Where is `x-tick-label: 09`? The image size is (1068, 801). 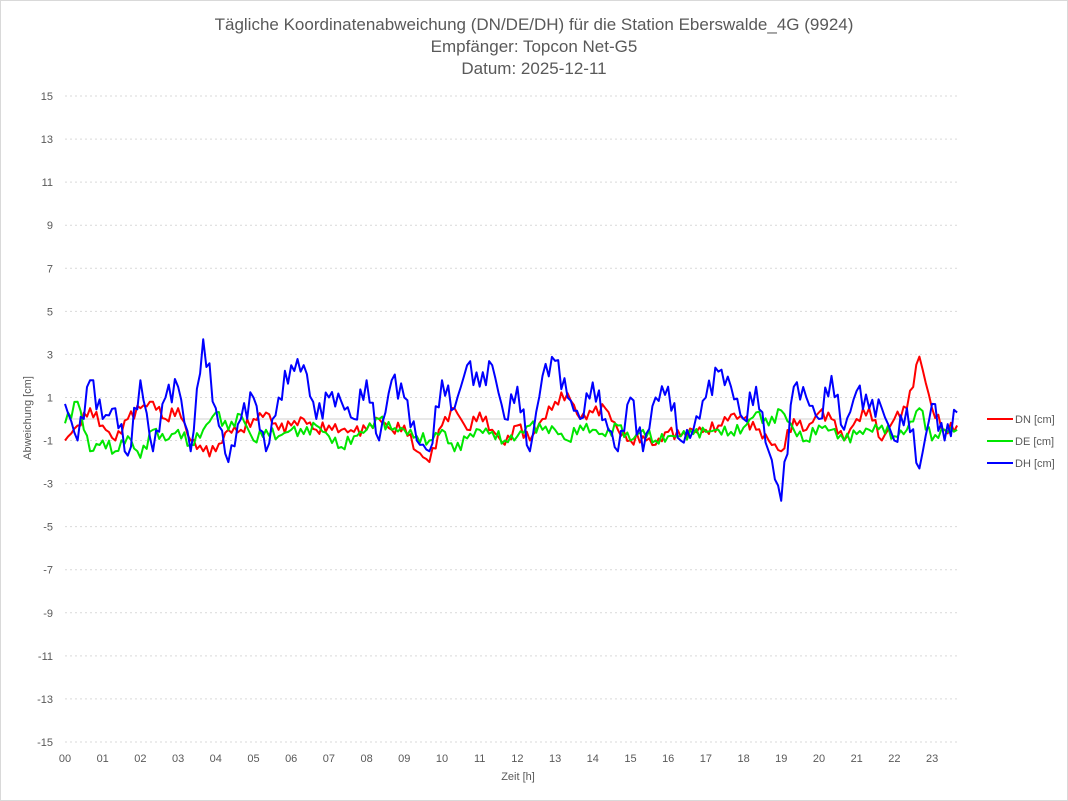
x-tick-label: 09 is located at coordinates (404, 759).